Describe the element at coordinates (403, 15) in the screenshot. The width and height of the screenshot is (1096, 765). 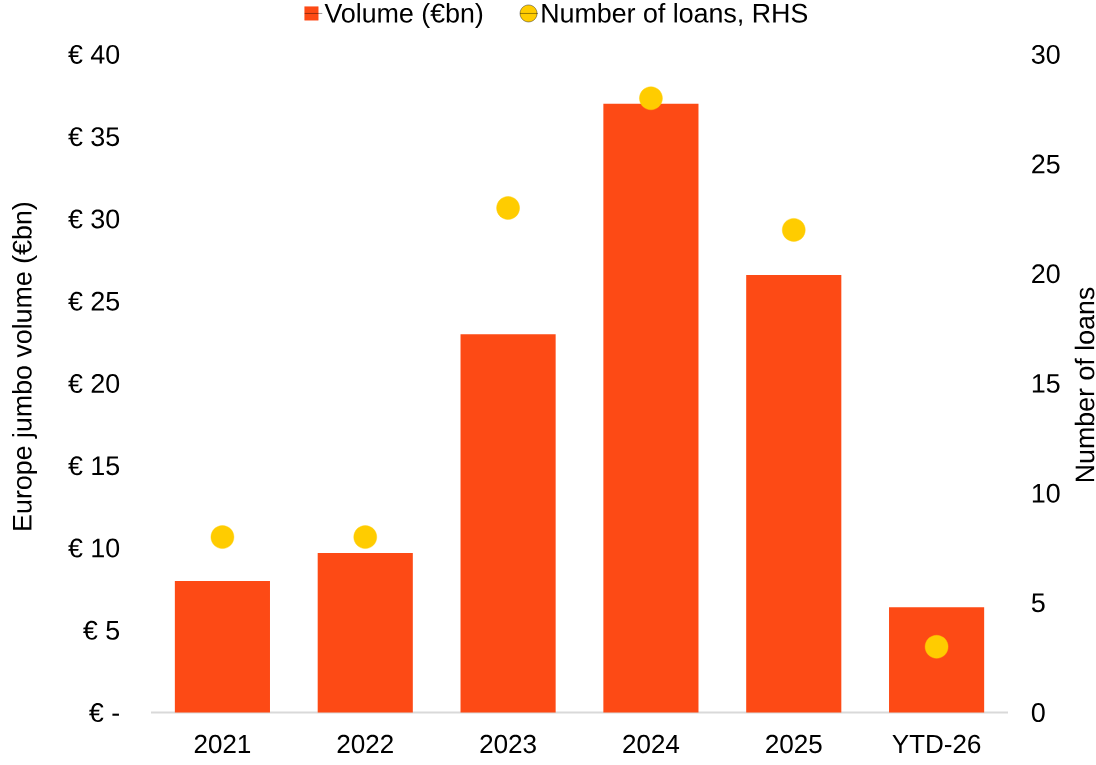
I see `legend-label: Volume (€bn)` at that location.